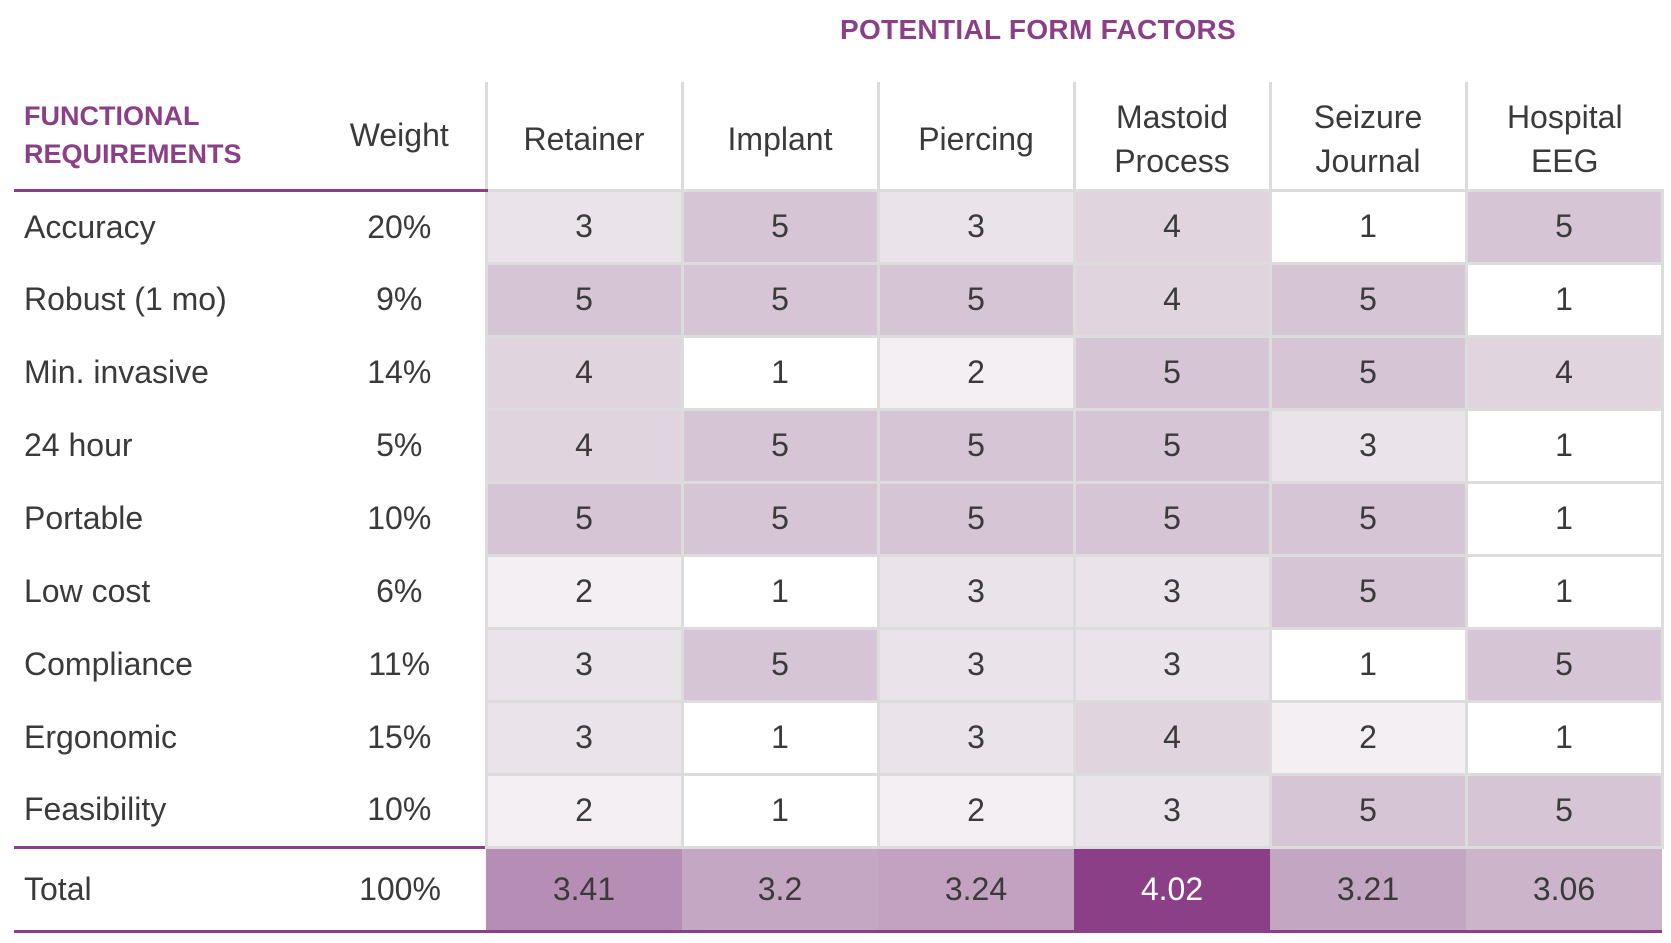 The image size is (1671, 943). What do you see at coordinates (100, 737) in the screenshot?
I see `requirement-label: Ergonomic` at bounding box center [100, 737].